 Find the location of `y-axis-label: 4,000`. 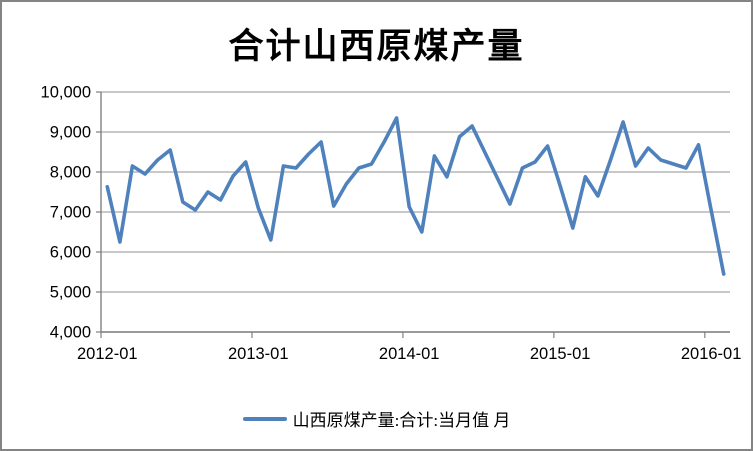

y-axis-label: 4,000 is located at coordinates (70, 333).